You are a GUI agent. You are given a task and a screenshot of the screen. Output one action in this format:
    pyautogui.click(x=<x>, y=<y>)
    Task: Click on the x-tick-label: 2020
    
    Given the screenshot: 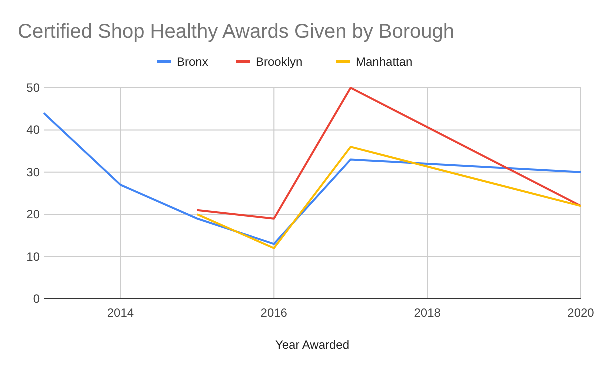 What is the action you would take?
    pyautogui.click(x=581, y=313)
    